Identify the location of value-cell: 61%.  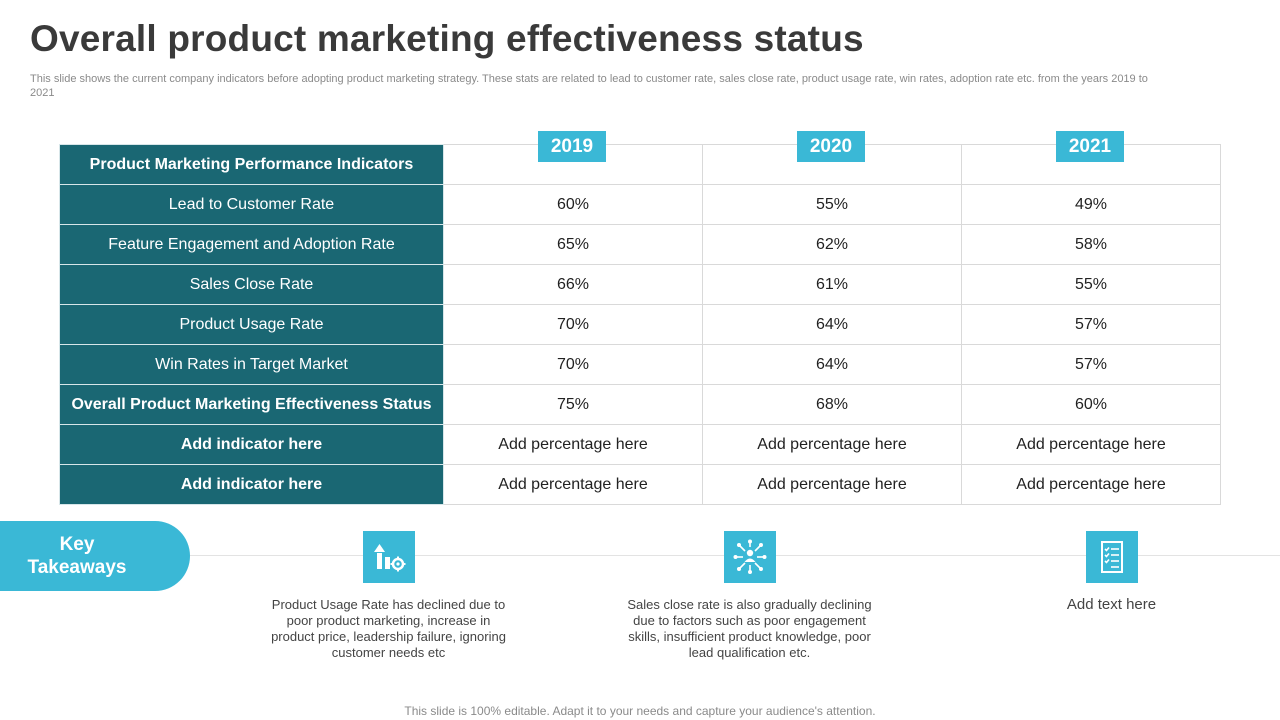
(832, 284).